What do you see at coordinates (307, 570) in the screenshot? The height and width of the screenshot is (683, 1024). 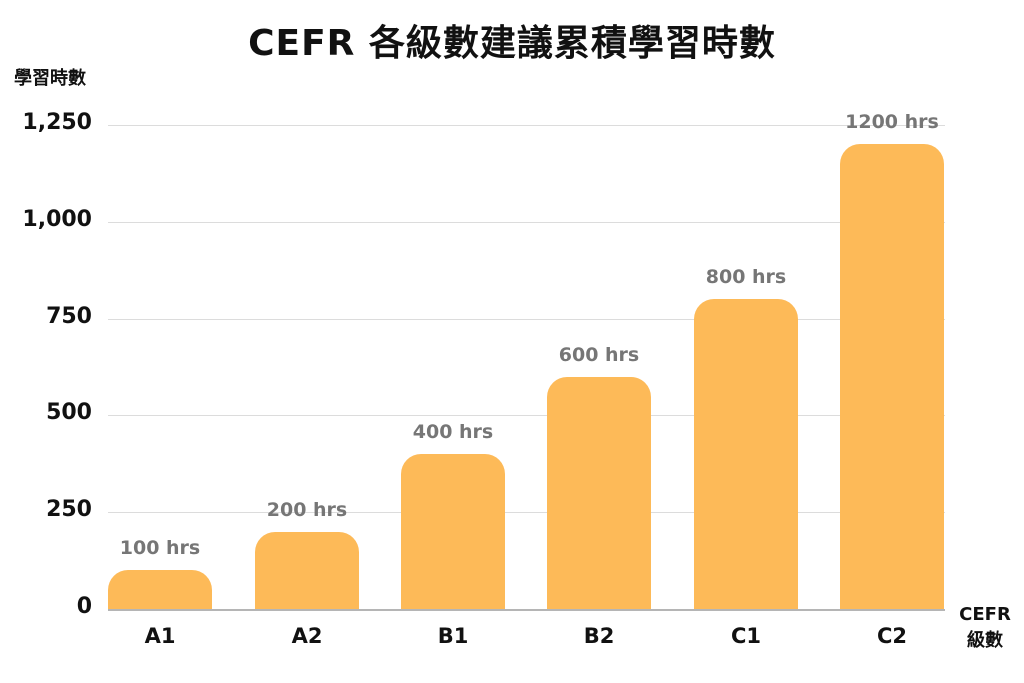 I see `bar-a2` at bounding box center [307, 570].